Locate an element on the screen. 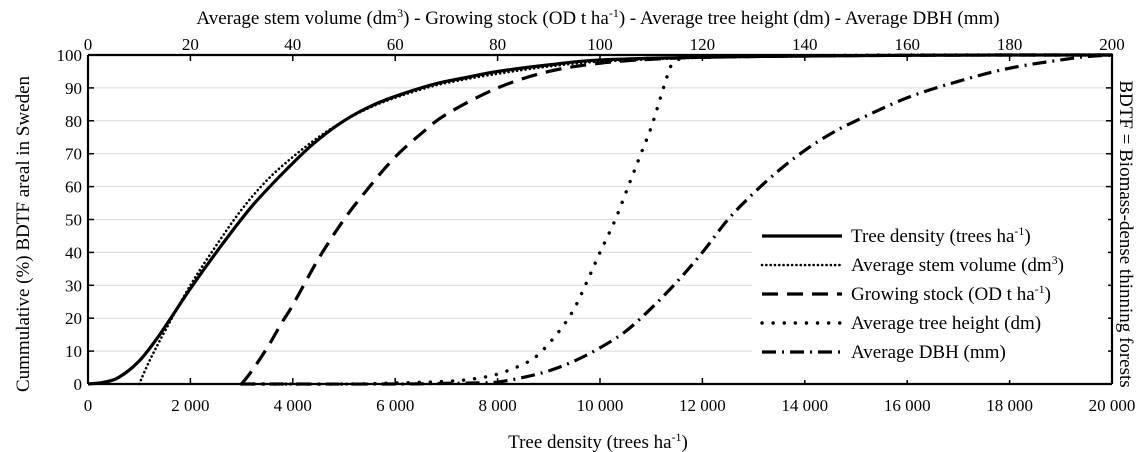  x-bottom-tick-label: 2 000 is located at coordinates (190, 405).